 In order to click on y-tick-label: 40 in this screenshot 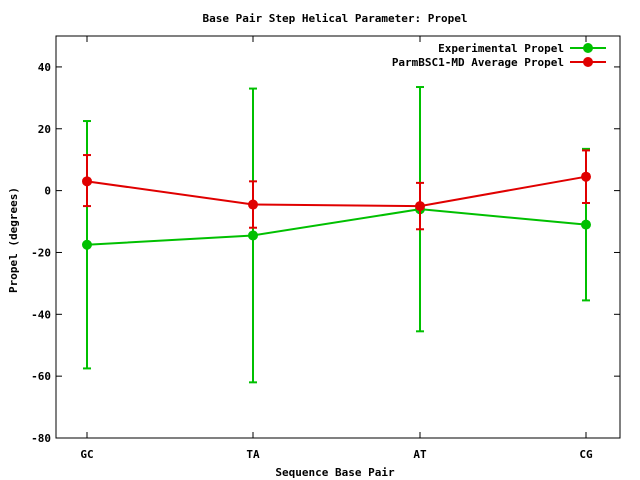, I will do `click(44, 67)`.